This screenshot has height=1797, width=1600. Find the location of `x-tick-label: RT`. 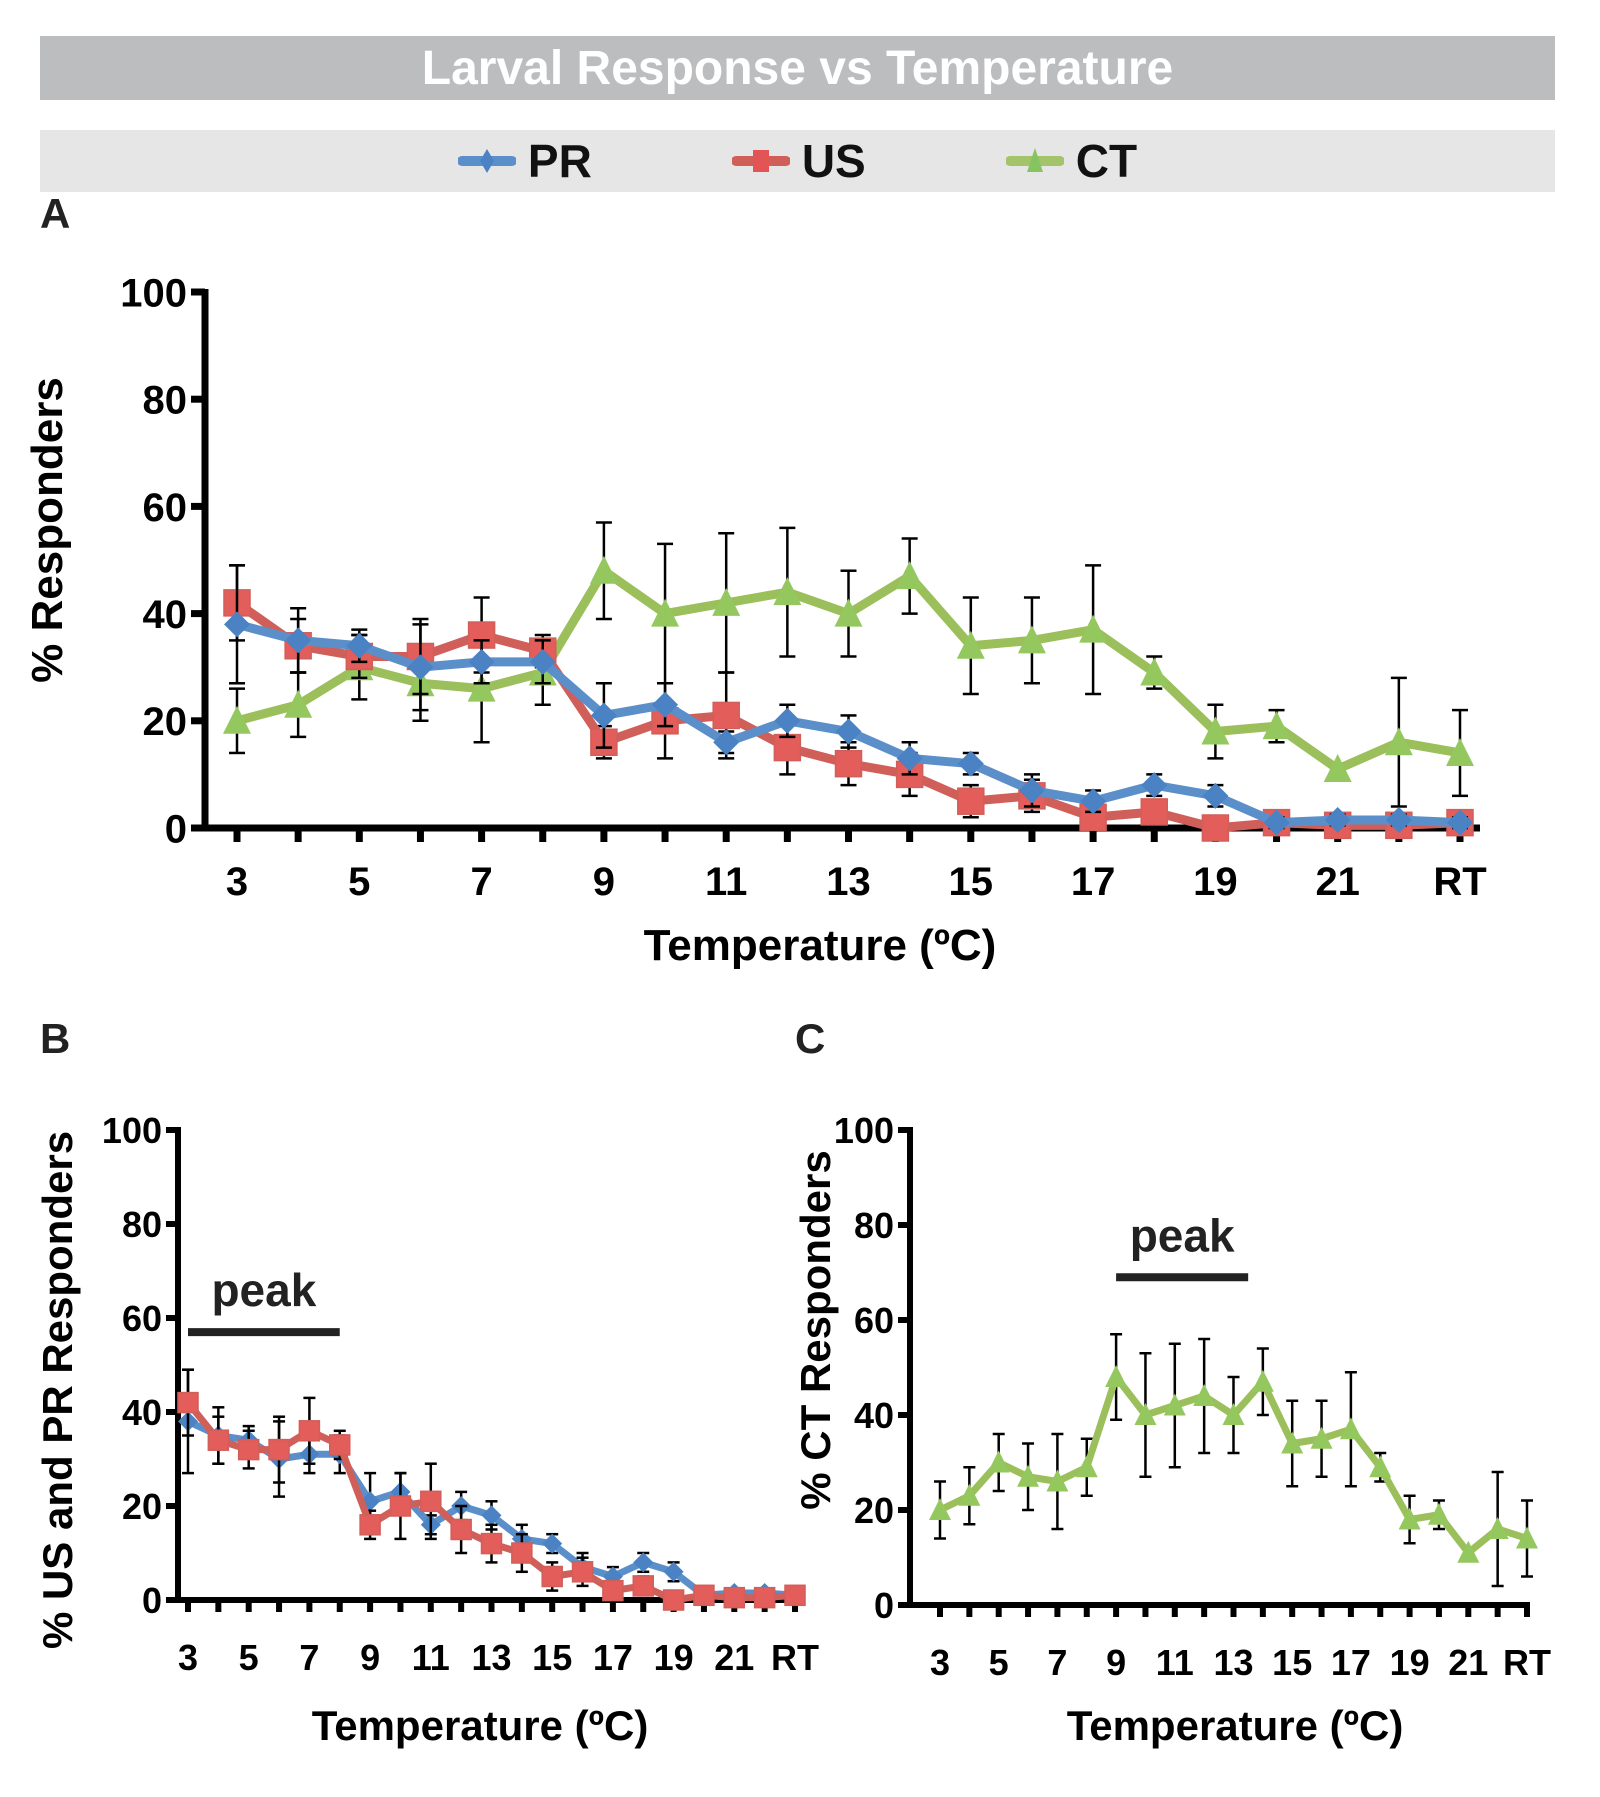

x-tick-label: RT is located at coordinates (795, 1657).